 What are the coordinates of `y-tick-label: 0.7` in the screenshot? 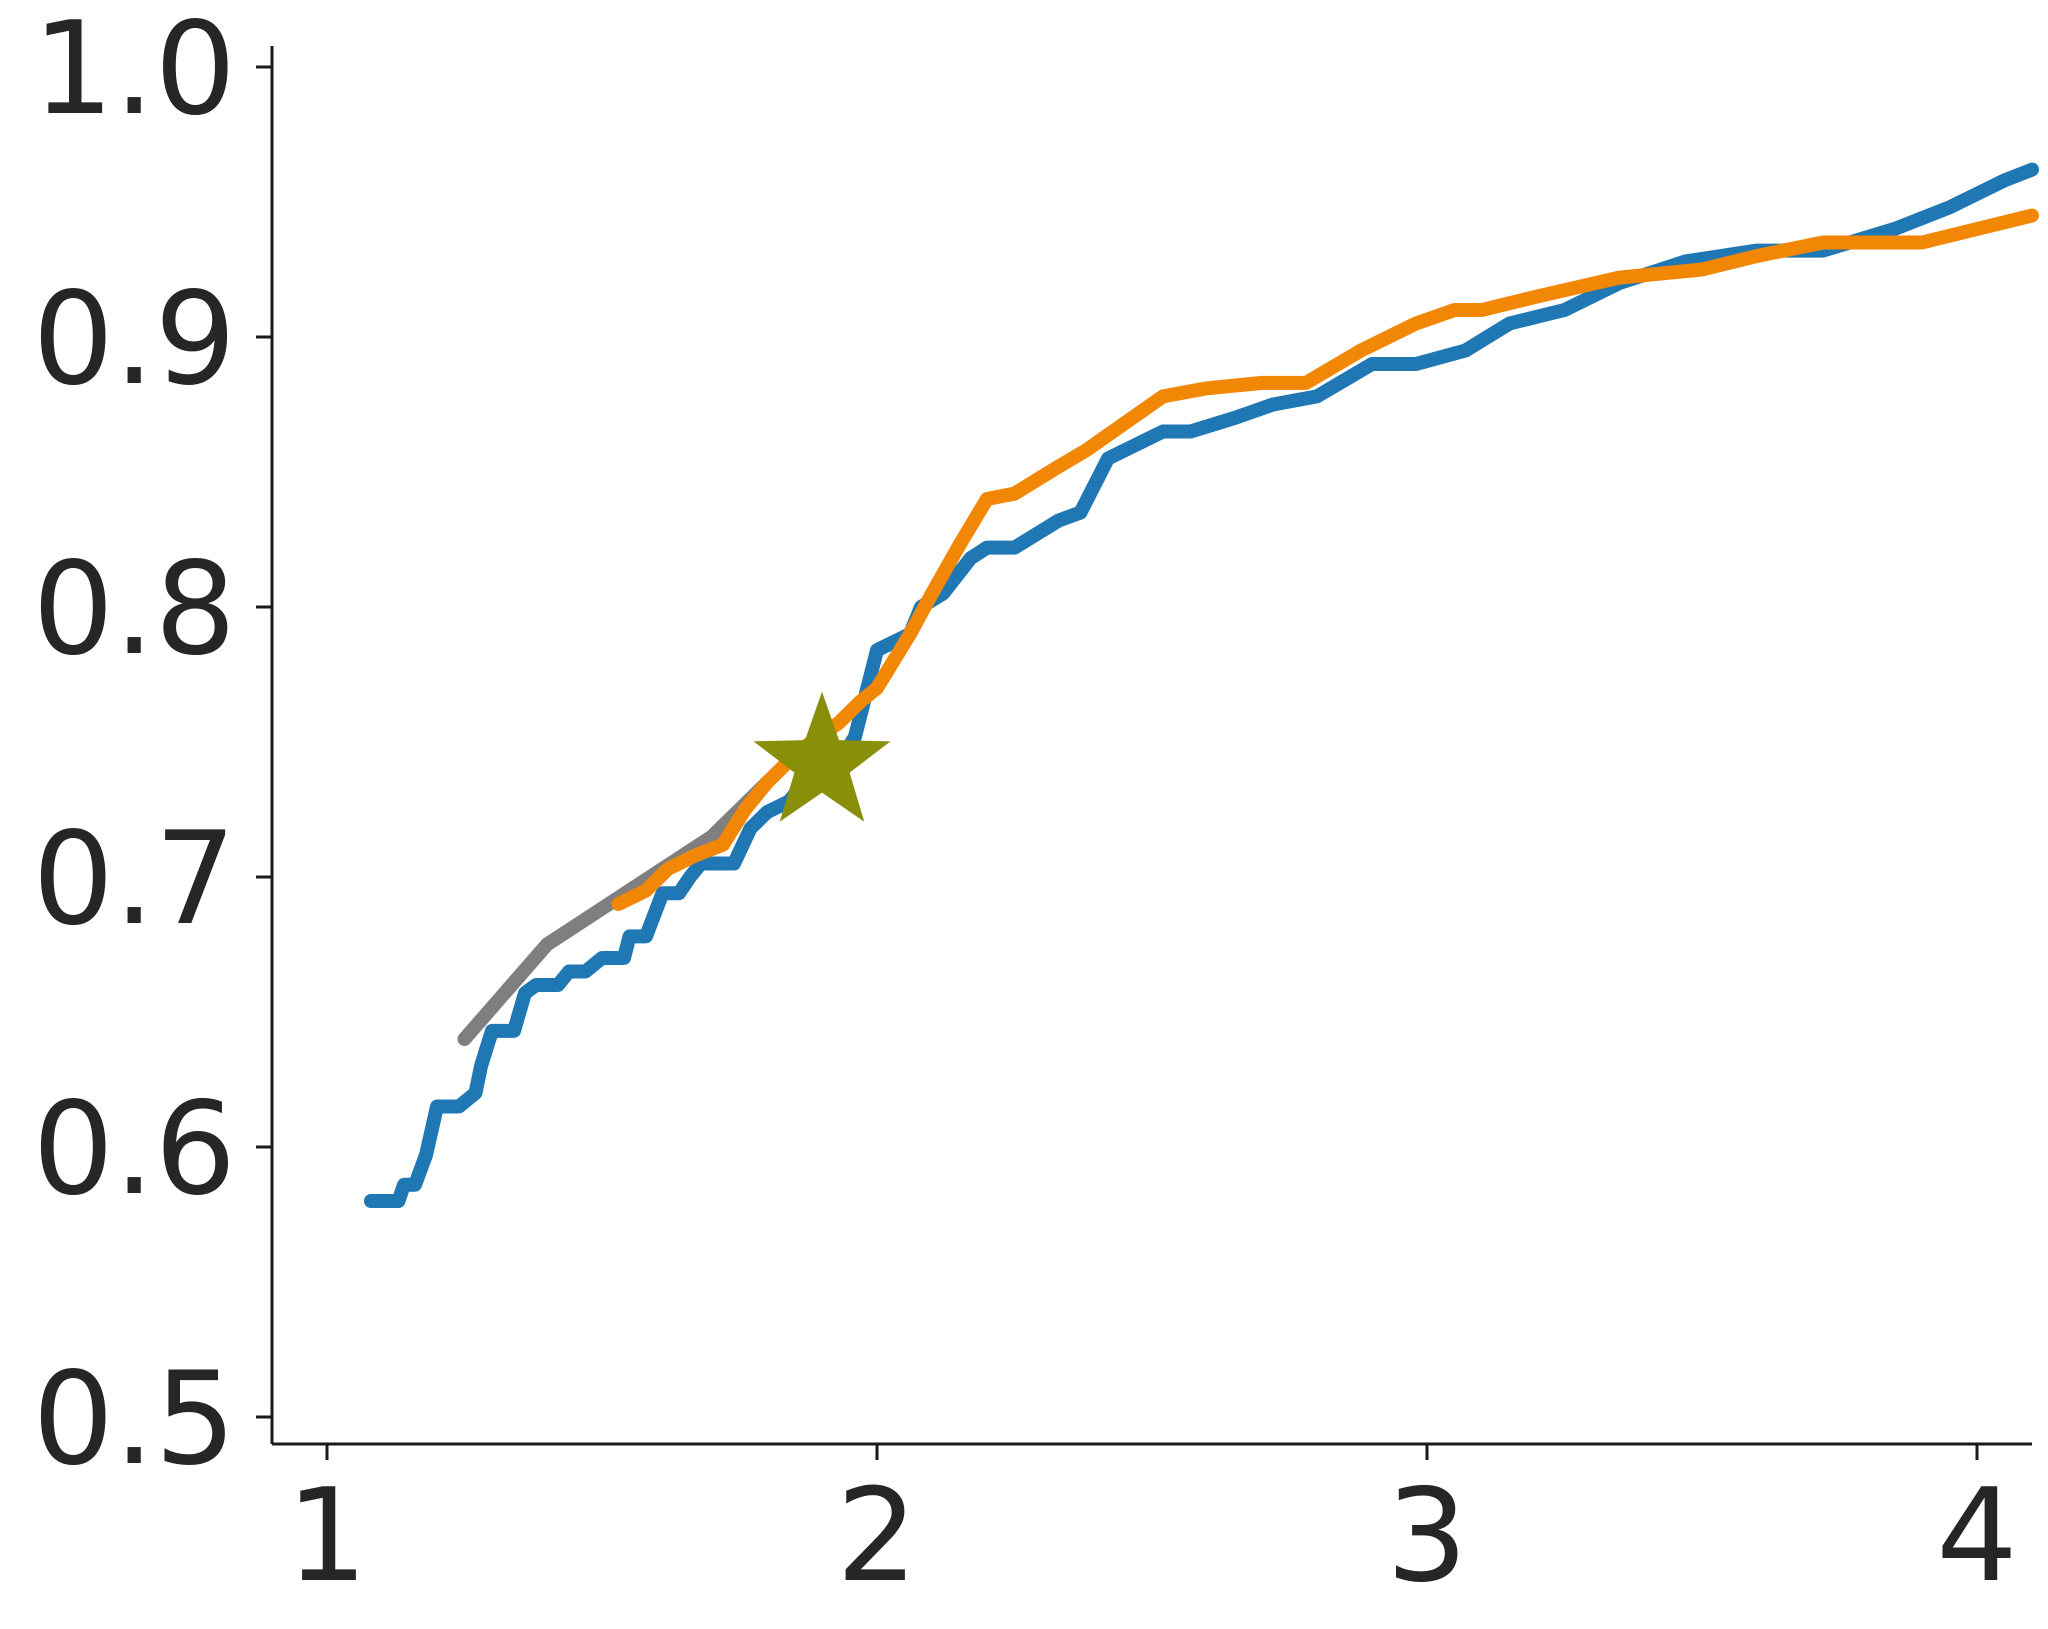 It's located at (134, 879).